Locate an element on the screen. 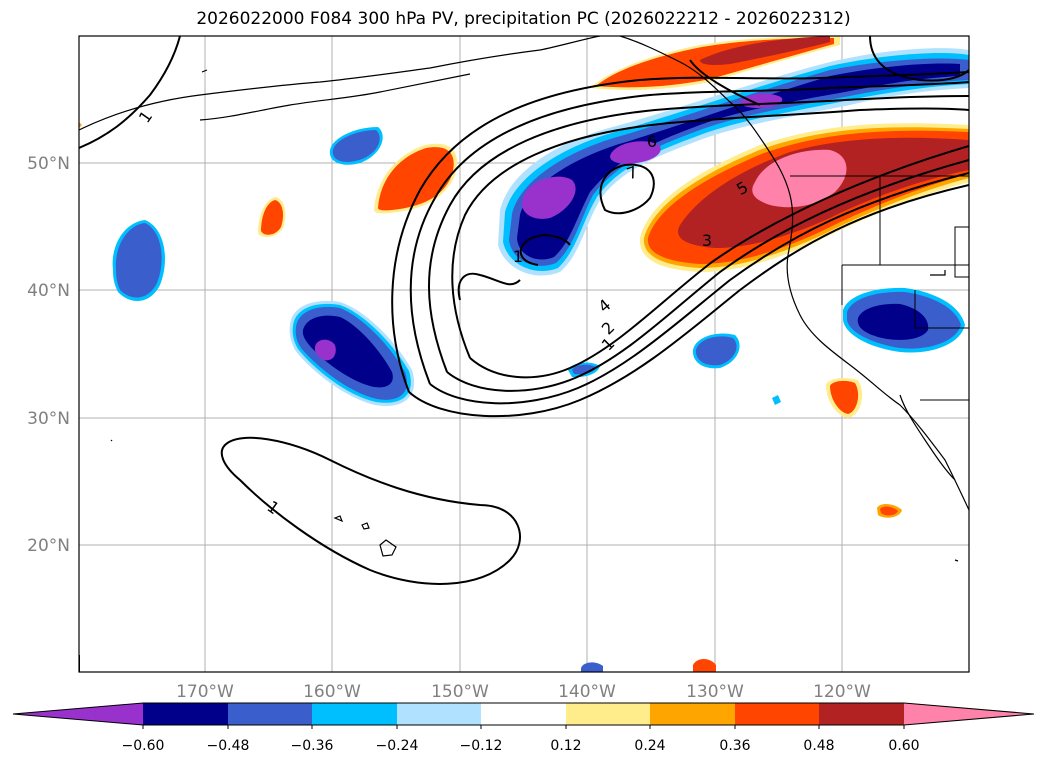 Image resolution: width=1047 pixels, height=765 pixels. lon-tick-labels: 170°W 160°W 150°W 140°W 130°W 120°W is located at coordinates (523, 692).